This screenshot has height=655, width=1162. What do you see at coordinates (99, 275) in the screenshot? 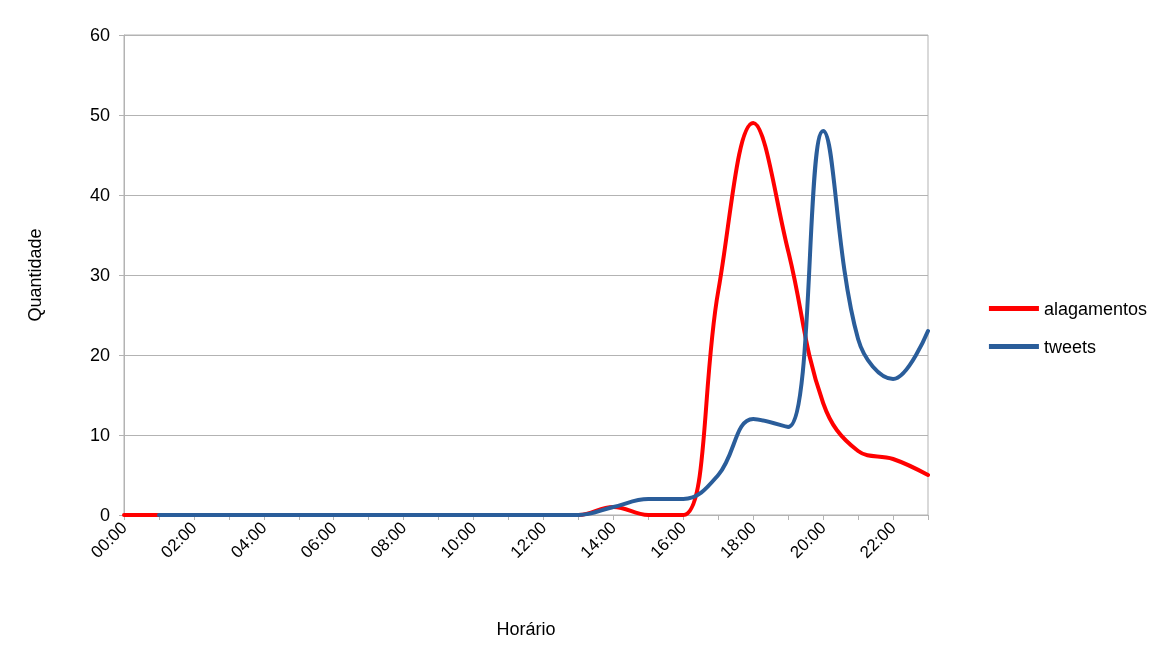
I see `y-tick-label: 30` at bounding box center [99, 275].